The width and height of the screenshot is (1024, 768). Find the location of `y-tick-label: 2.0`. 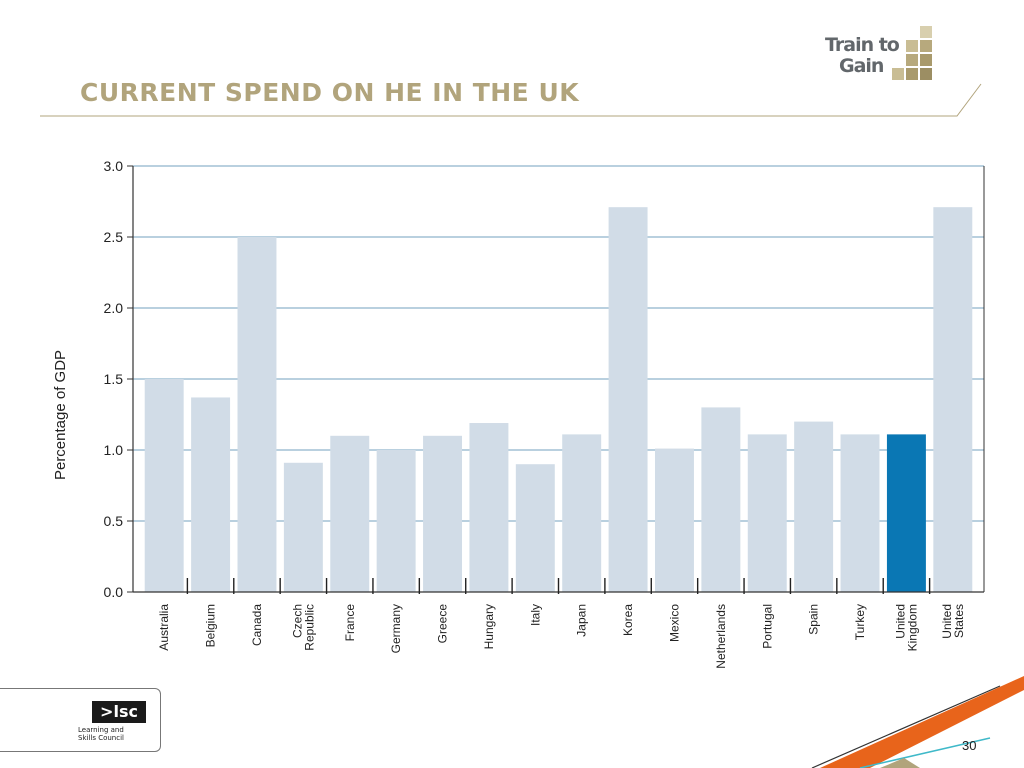

y-tick-label: 2.0 is located at coordinates (114, 308).